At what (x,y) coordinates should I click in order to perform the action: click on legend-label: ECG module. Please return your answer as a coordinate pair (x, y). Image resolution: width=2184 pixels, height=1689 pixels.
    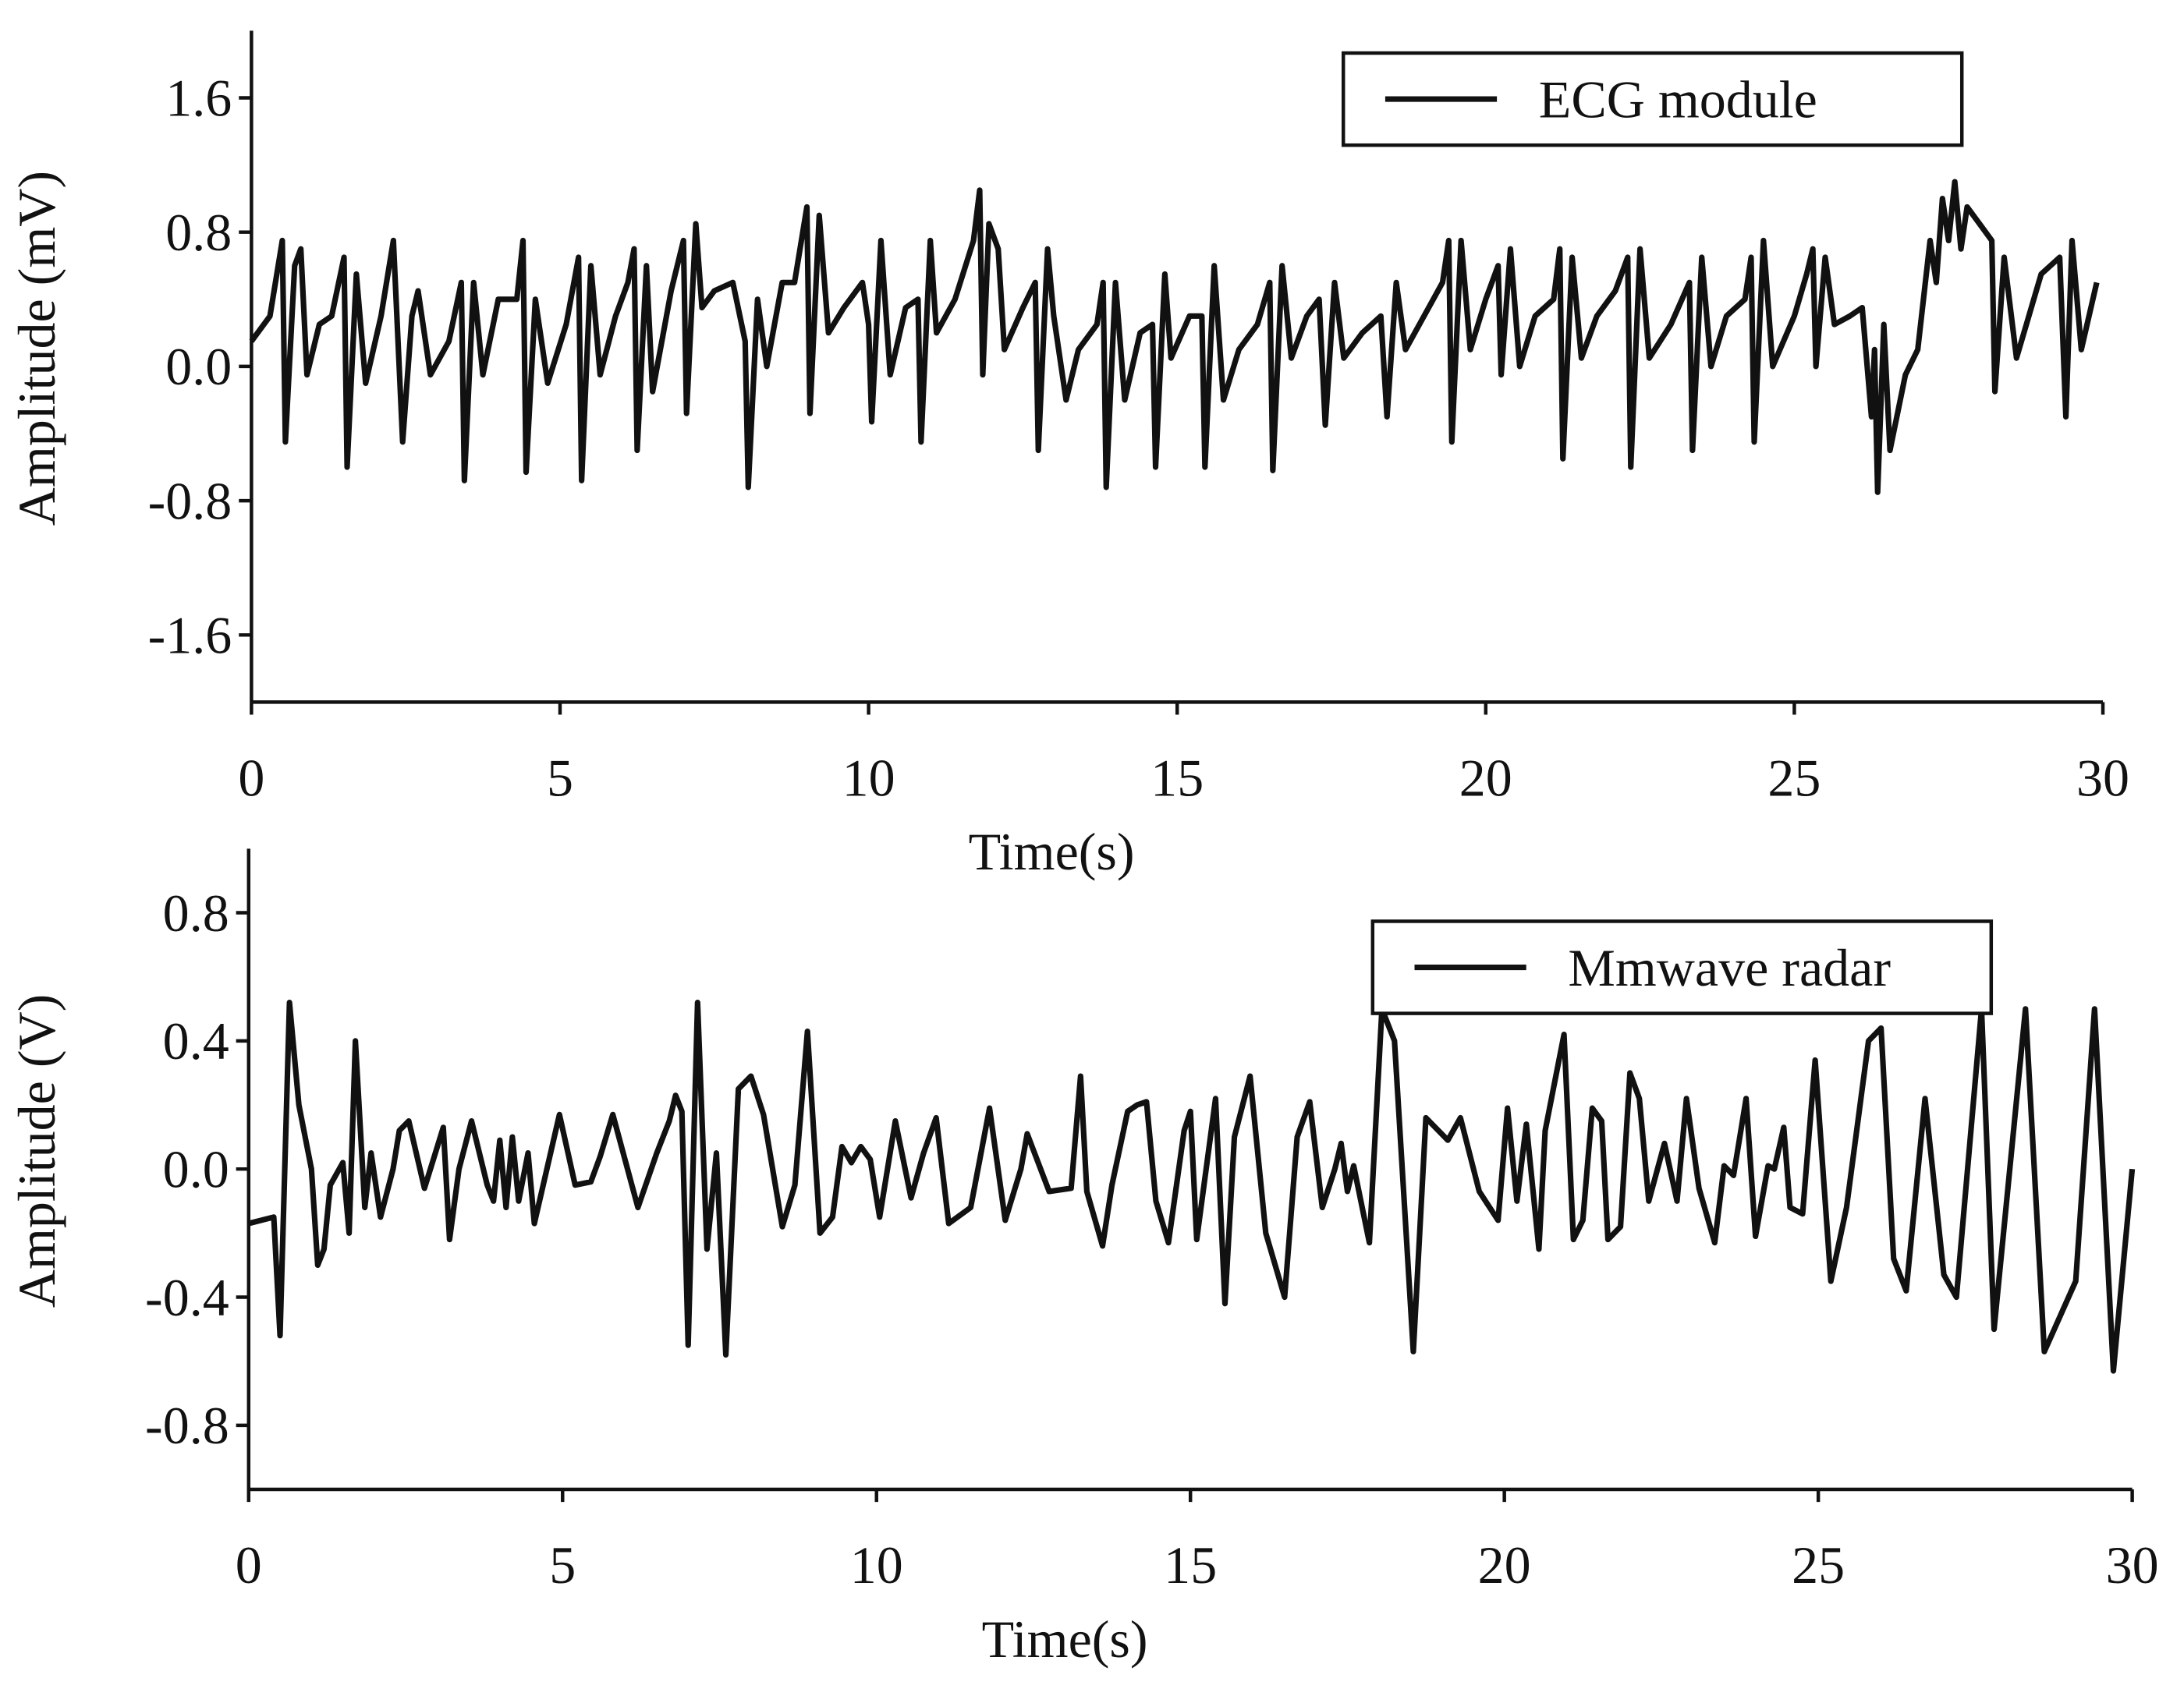
    Looking at the image, I should click on (1678, 99).